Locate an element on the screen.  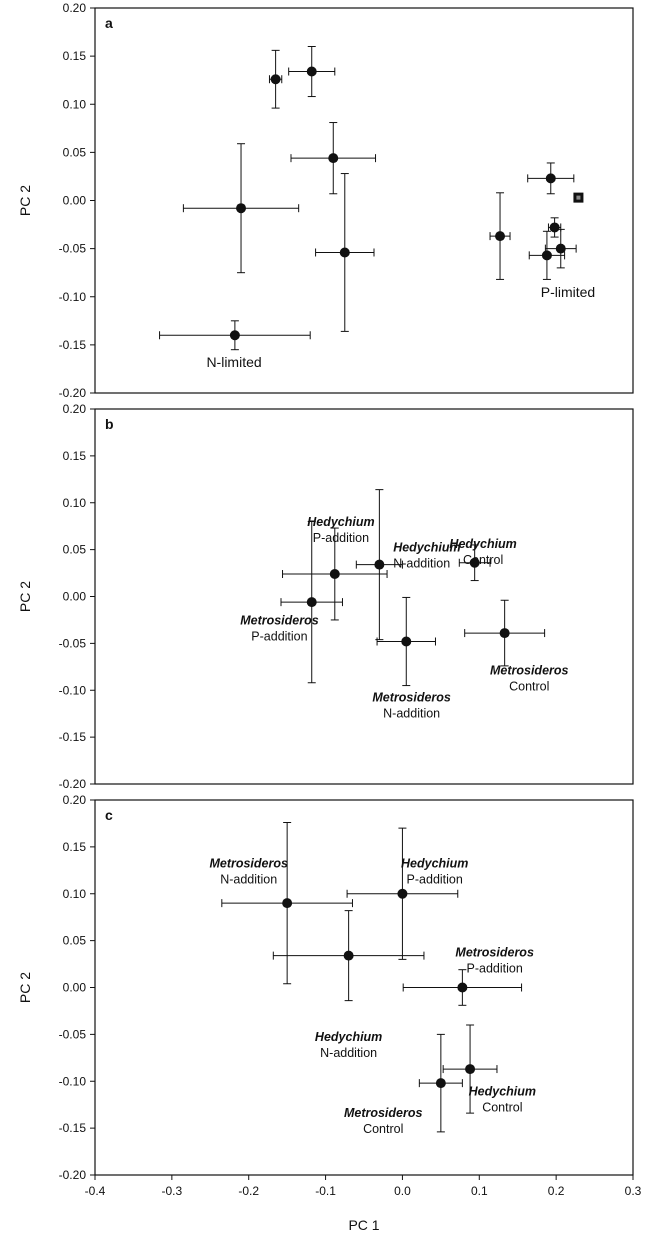
x-tick-label: -0.4 is located at coordinates (95, 1191).